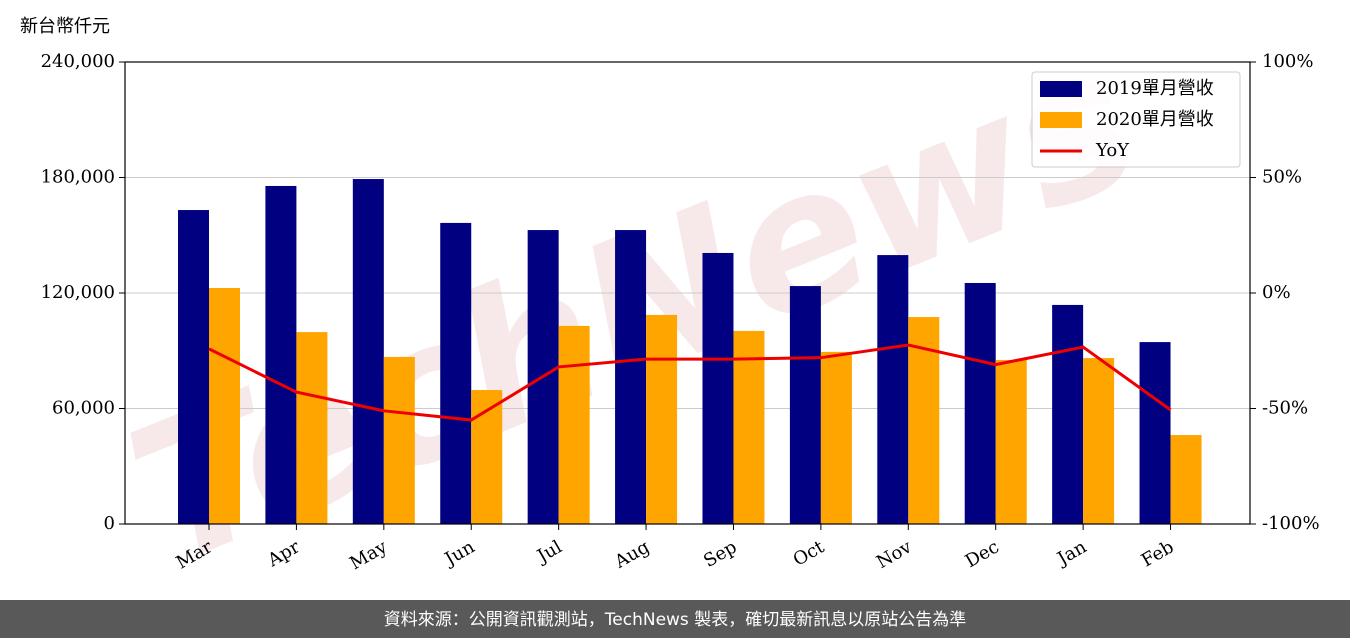  Describe the element at coordinates (78, 177) in the screenshot. I see `y-tick-label: 180,000` at that location.